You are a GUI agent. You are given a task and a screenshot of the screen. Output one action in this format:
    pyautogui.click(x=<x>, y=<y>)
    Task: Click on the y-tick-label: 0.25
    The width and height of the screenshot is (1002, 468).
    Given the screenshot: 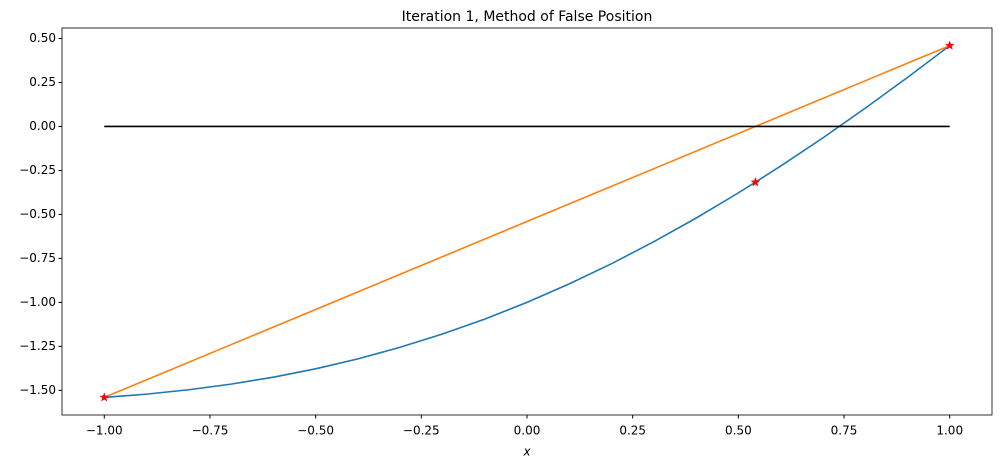 What is the action you would take?
    pyautogui.click(x=42, y=82)
    